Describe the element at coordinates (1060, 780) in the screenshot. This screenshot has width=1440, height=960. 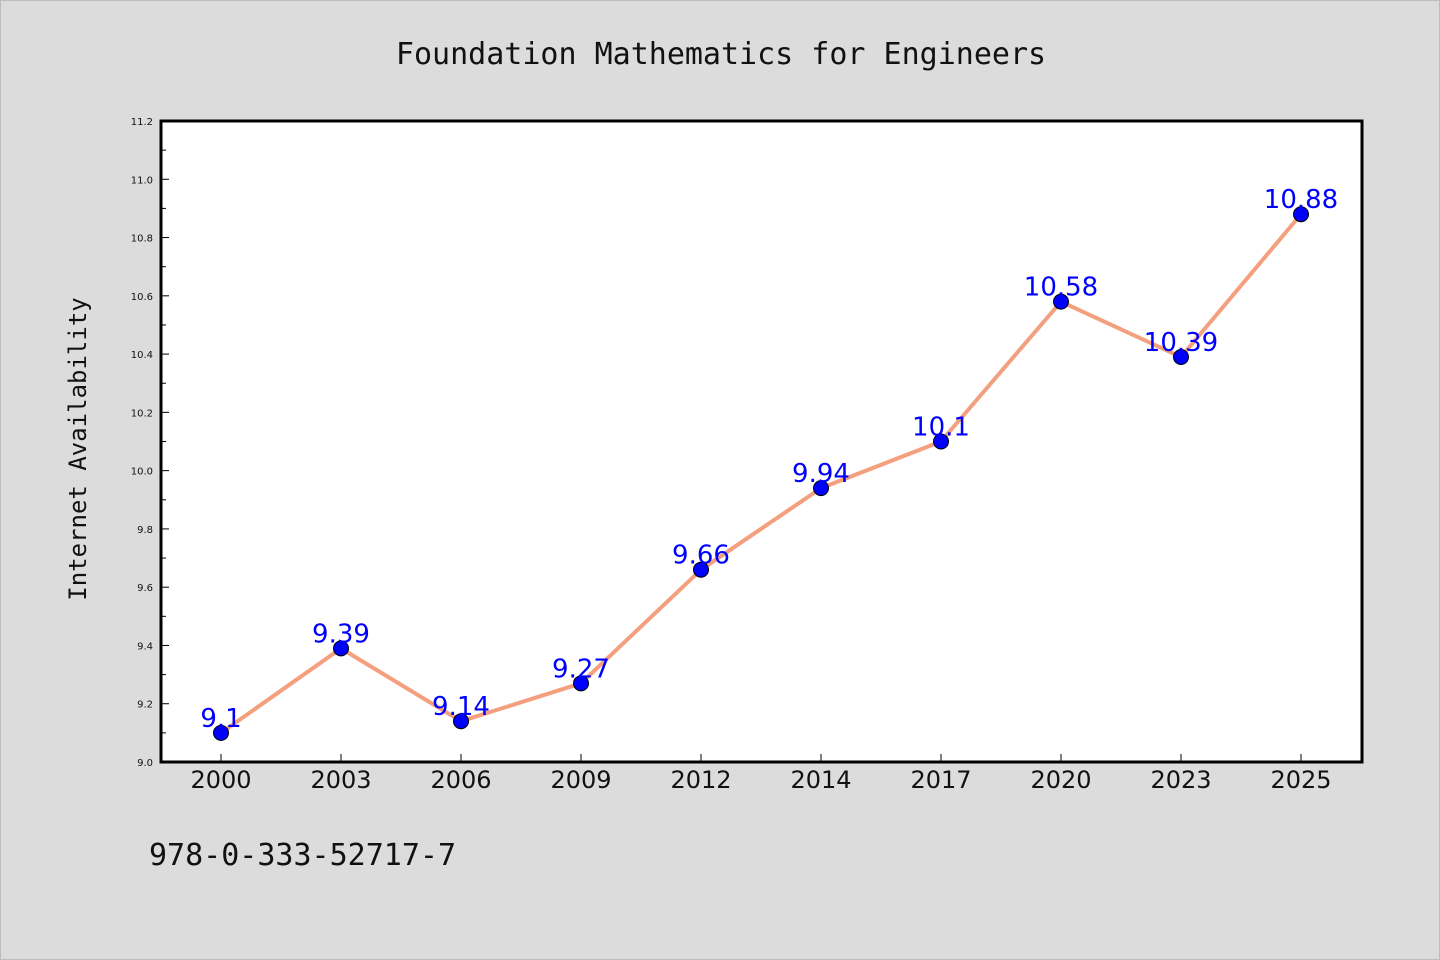
I see `x-tick-label: 2020` at that location.